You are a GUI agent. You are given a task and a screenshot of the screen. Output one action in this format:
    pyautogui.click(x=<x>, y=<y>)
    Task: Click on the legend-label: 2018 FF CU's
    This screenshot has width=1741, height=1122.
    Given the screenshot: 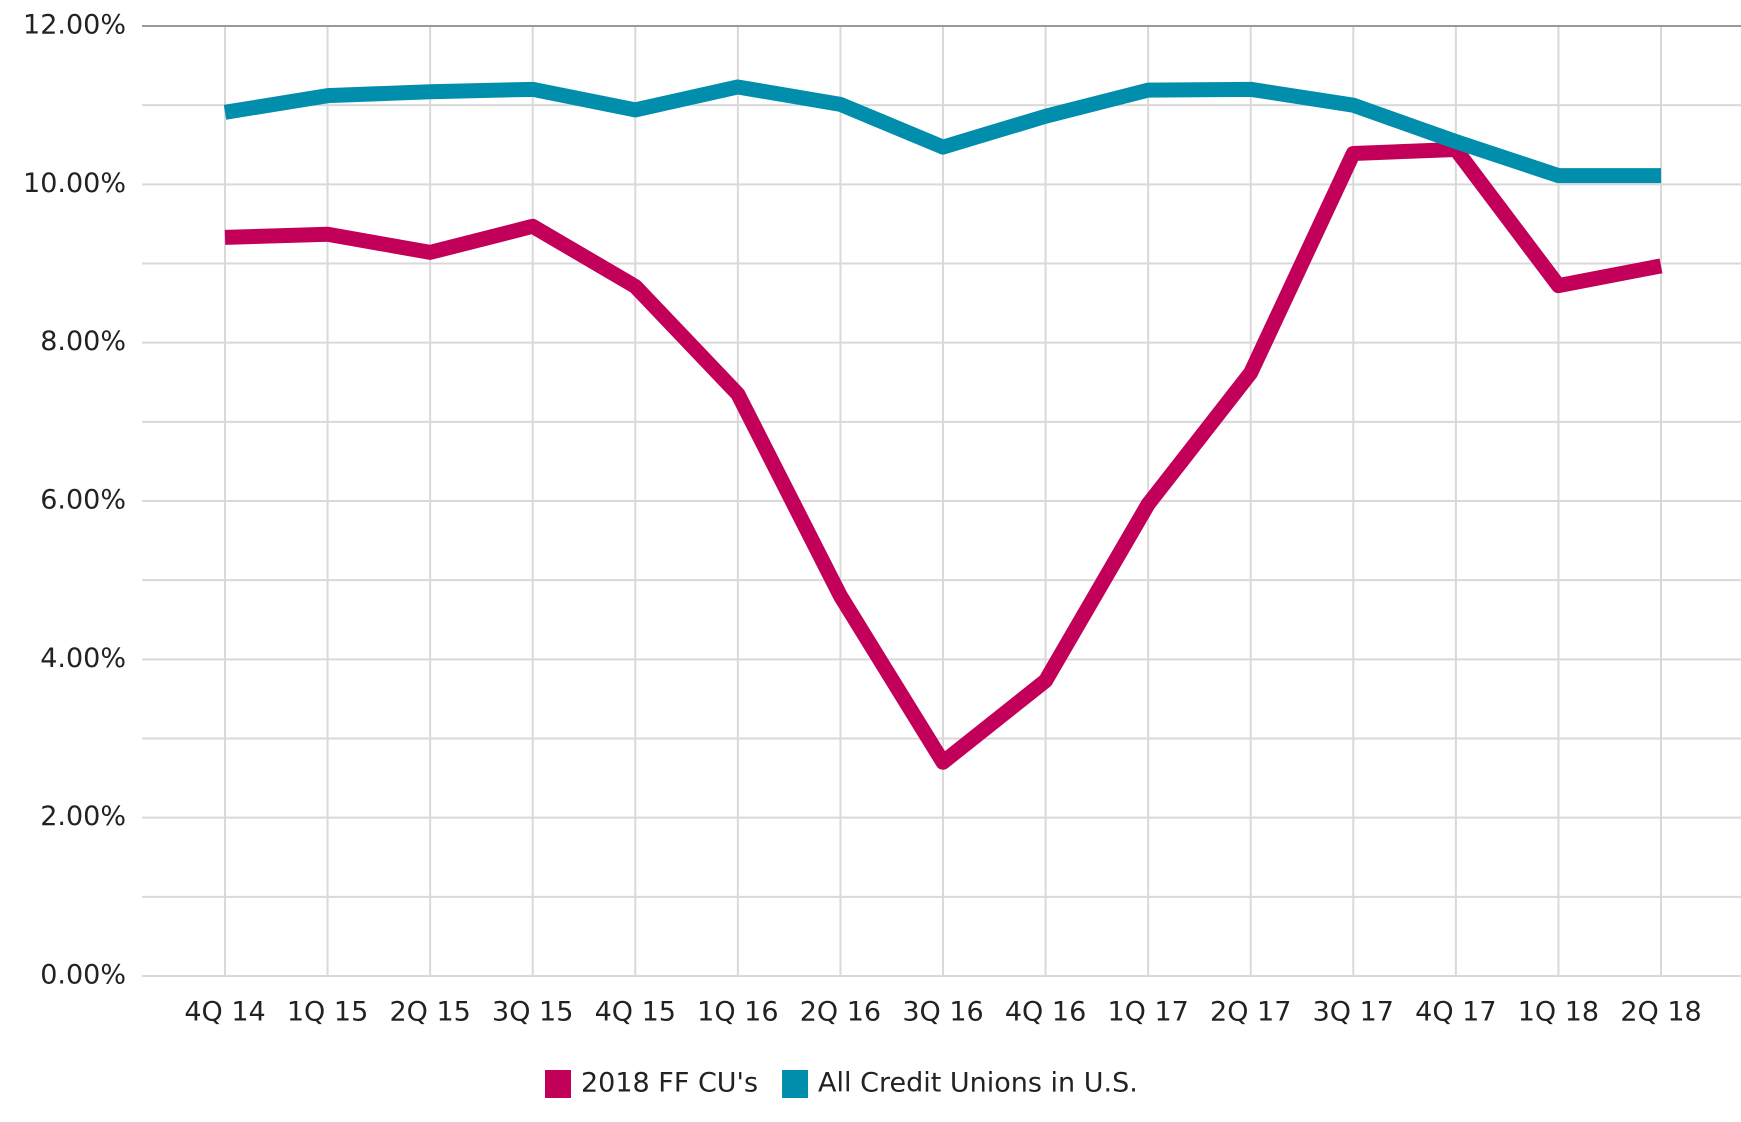 What is the action you would take?
    pyautogui.click(x=669, y=1083)
    